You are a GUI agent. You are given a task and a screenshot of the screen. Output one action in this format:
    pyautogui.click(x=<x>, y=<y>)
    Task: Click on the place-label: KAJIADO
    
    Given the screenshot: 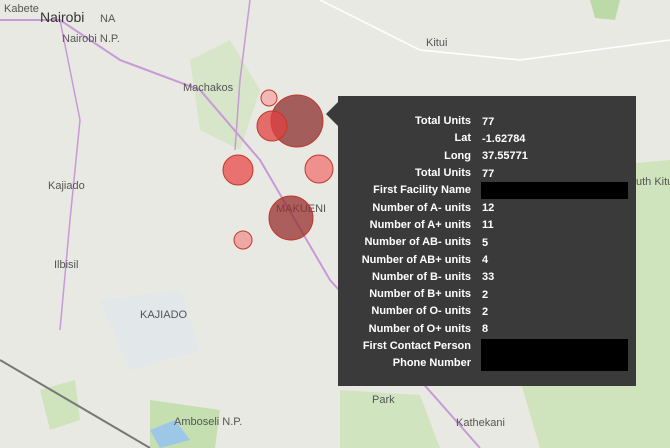 What is the action you would take?
    pyautogui.click(x=164, y=315)
    